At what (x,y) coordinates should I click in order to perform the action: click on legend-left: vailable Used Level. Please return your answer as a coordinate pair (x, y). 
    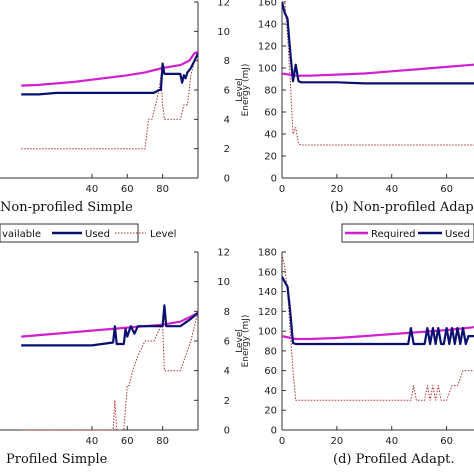
    Looking at the image, I should click on (88, 233).